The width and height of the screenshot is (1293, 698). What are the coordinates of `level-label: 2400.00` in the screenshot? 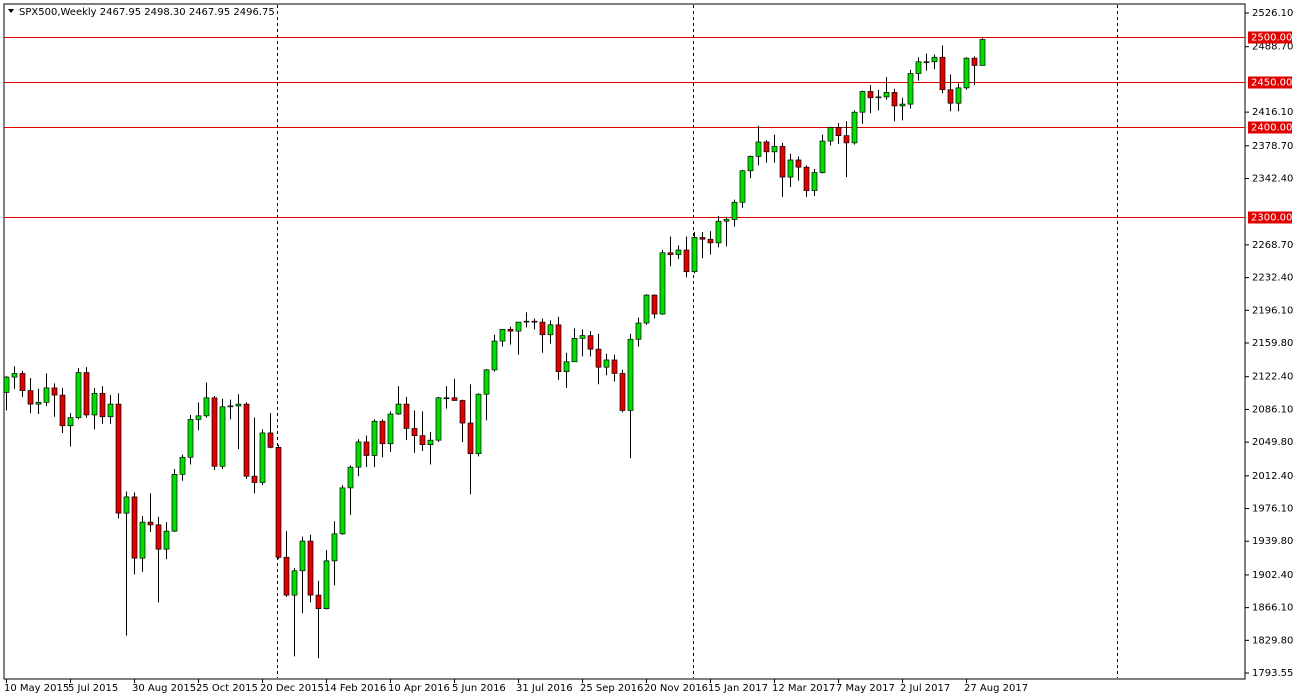 It's located at (1271, 128).